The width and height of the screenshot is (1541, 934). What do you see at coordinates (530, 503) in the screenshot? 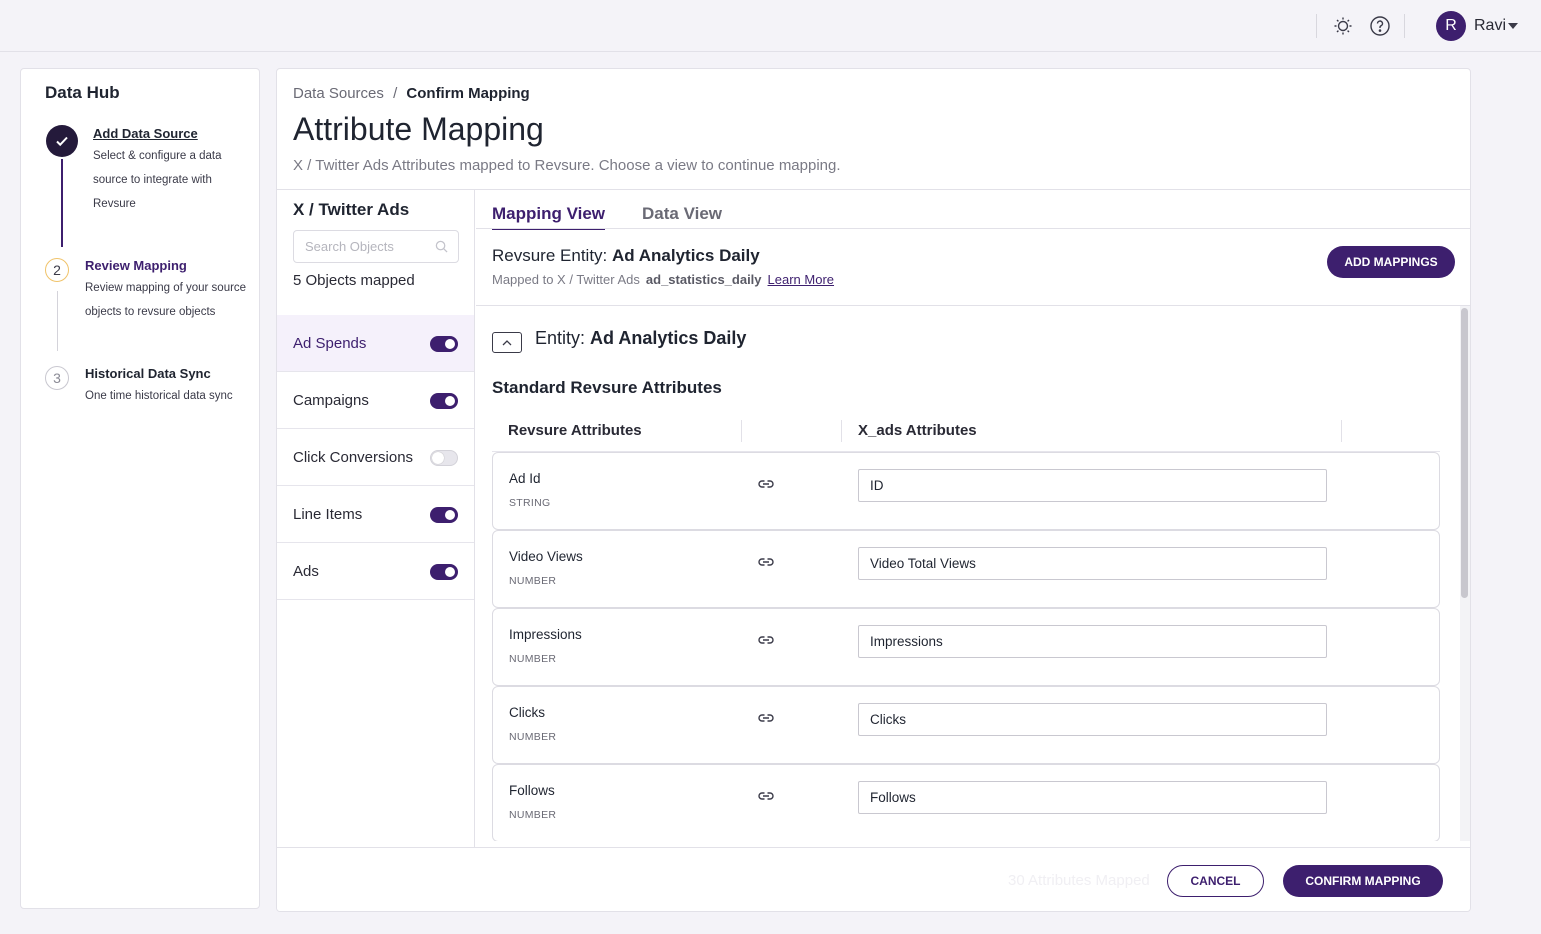
I see `attribute-type: STRING` at bounding box center [530, 503].